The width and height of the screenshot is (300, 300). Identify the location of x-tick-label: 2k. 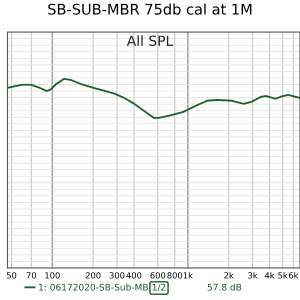
(229, 275).